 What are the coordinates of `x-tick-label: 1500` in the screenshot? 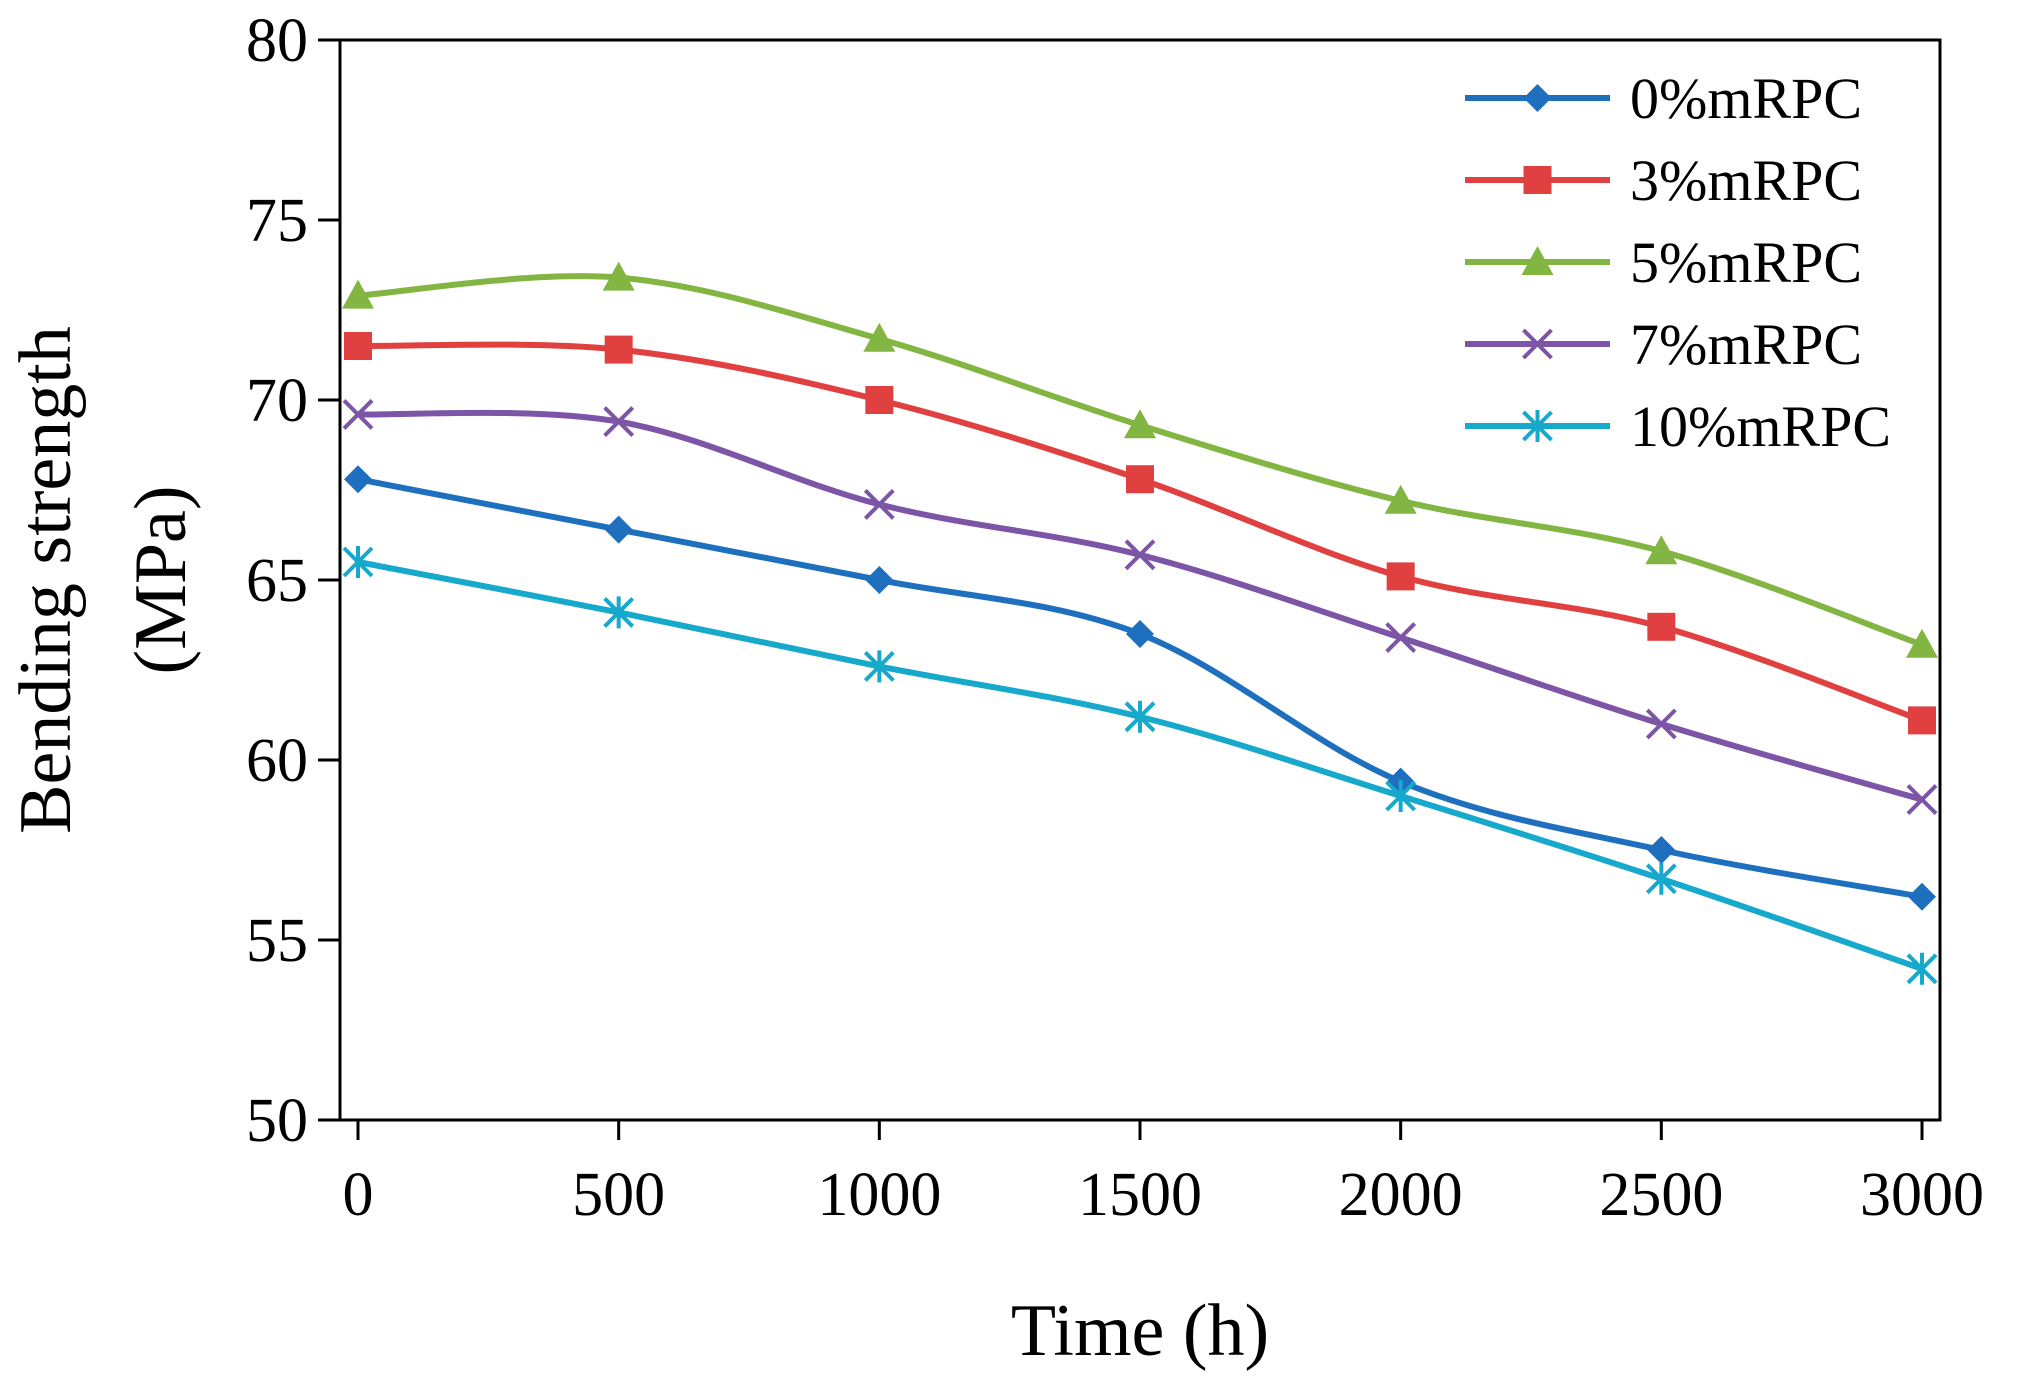 It's located at (1140, 1195).